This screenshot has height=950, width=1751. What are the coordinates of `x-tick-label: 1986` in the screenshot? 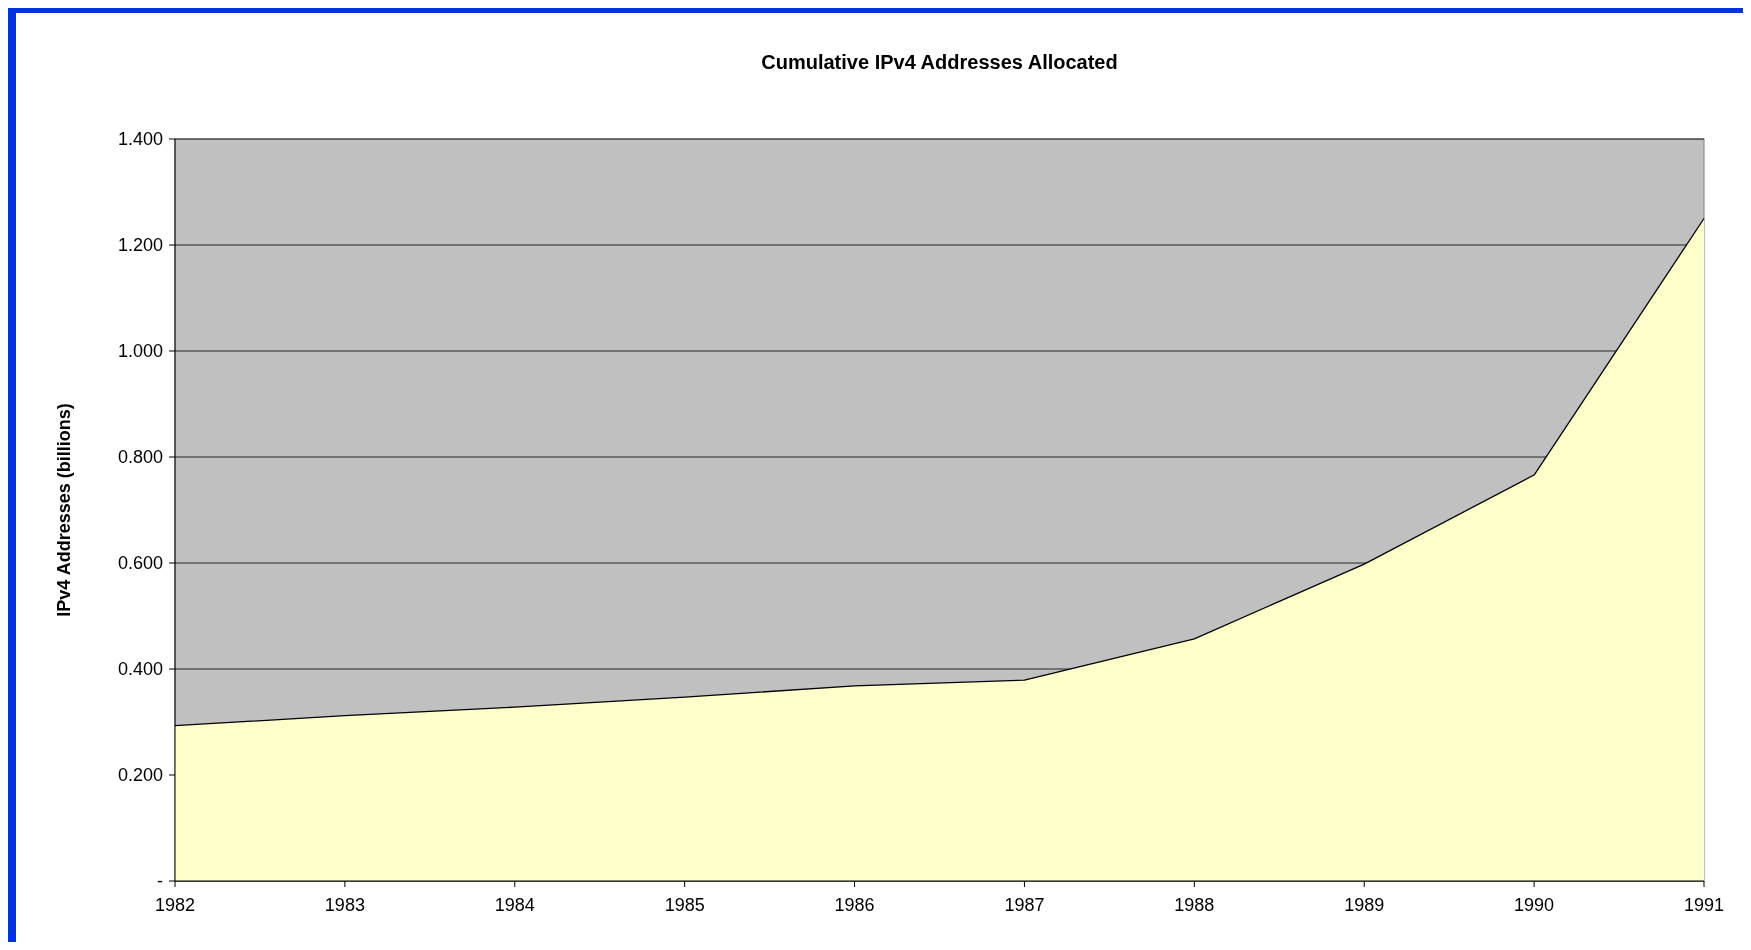 It's located at (854, 905).